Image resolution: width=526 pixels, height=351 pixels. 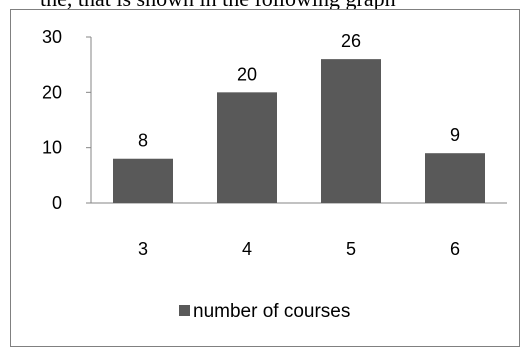 I want to click on y-tick-label: 10, so click(x=52, y=148).